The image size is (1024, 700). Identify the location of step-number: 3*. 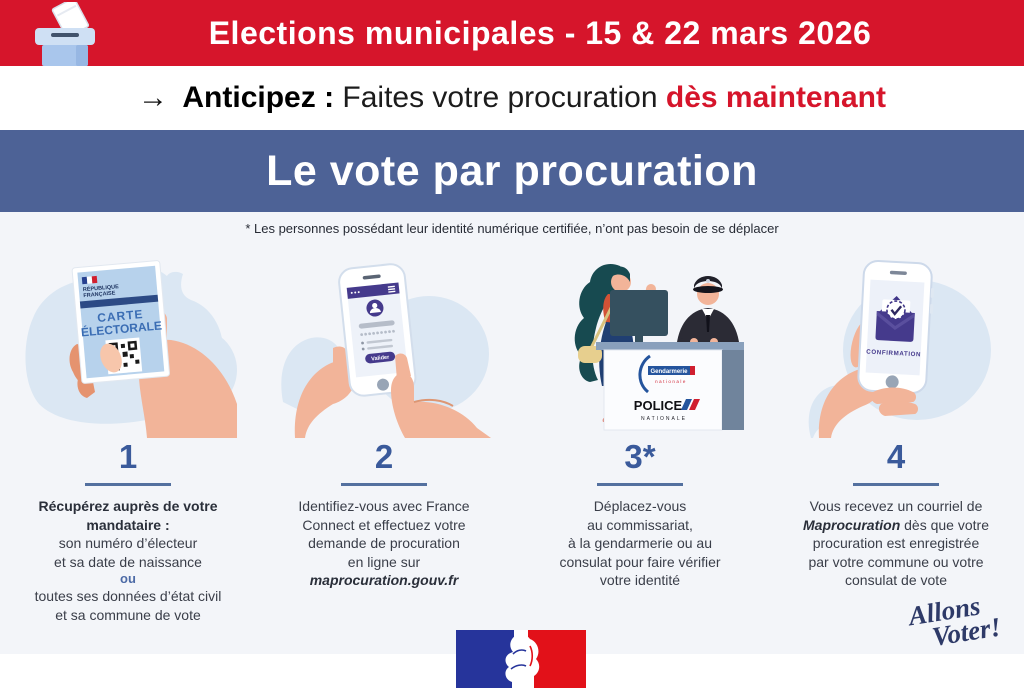
(640, 456).